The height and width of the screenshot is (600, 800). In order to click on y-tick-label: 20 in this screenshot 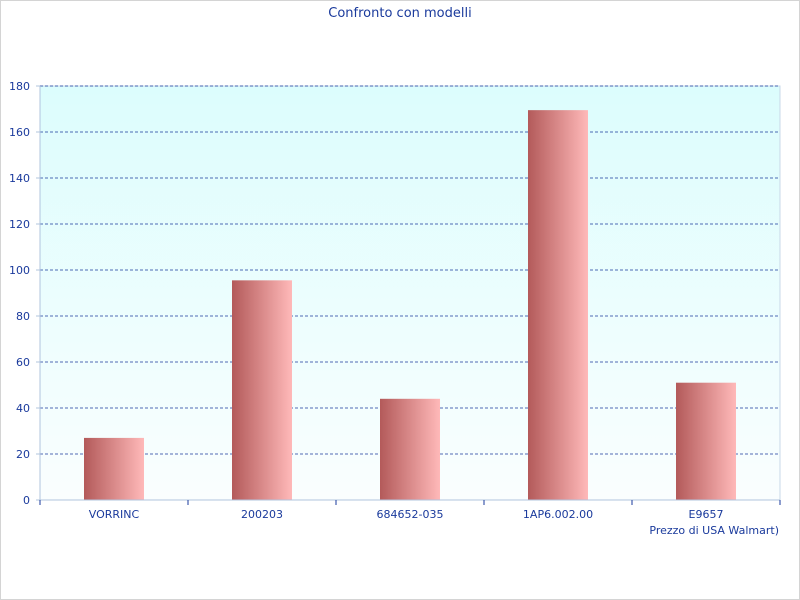, I will do `click(23, 454)`.